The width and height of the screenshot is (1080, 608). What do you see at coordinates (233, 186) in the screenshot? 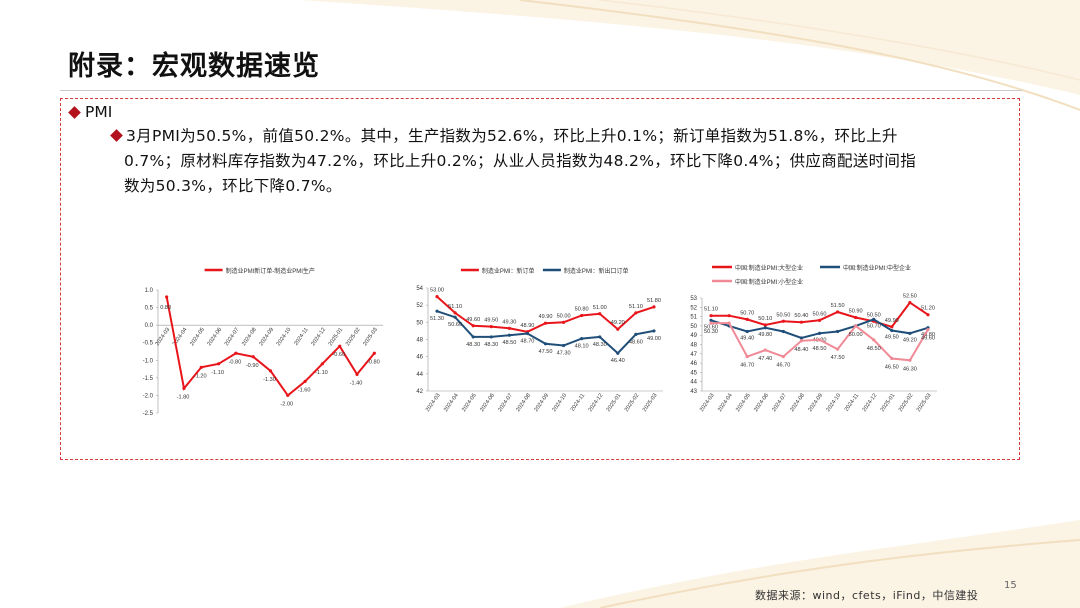
I see `summary-line-3: 数为50.3%，环比下降0.7%。` at bounding box center [233, 186].